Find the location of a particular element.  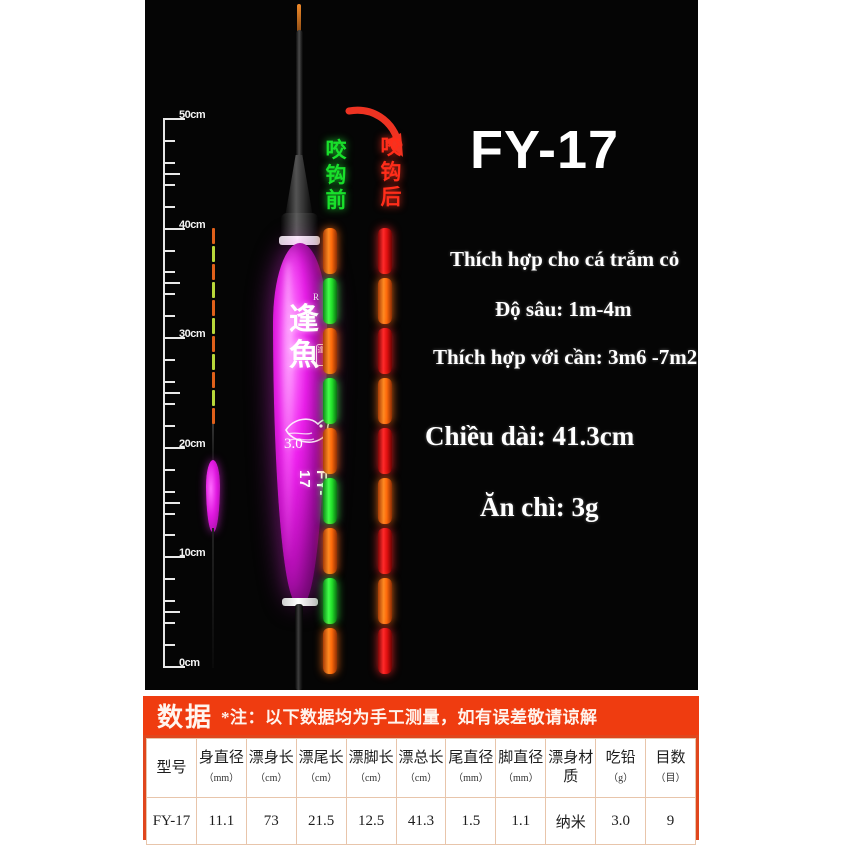

tail-before-bite is located at coordinates (330, 451).